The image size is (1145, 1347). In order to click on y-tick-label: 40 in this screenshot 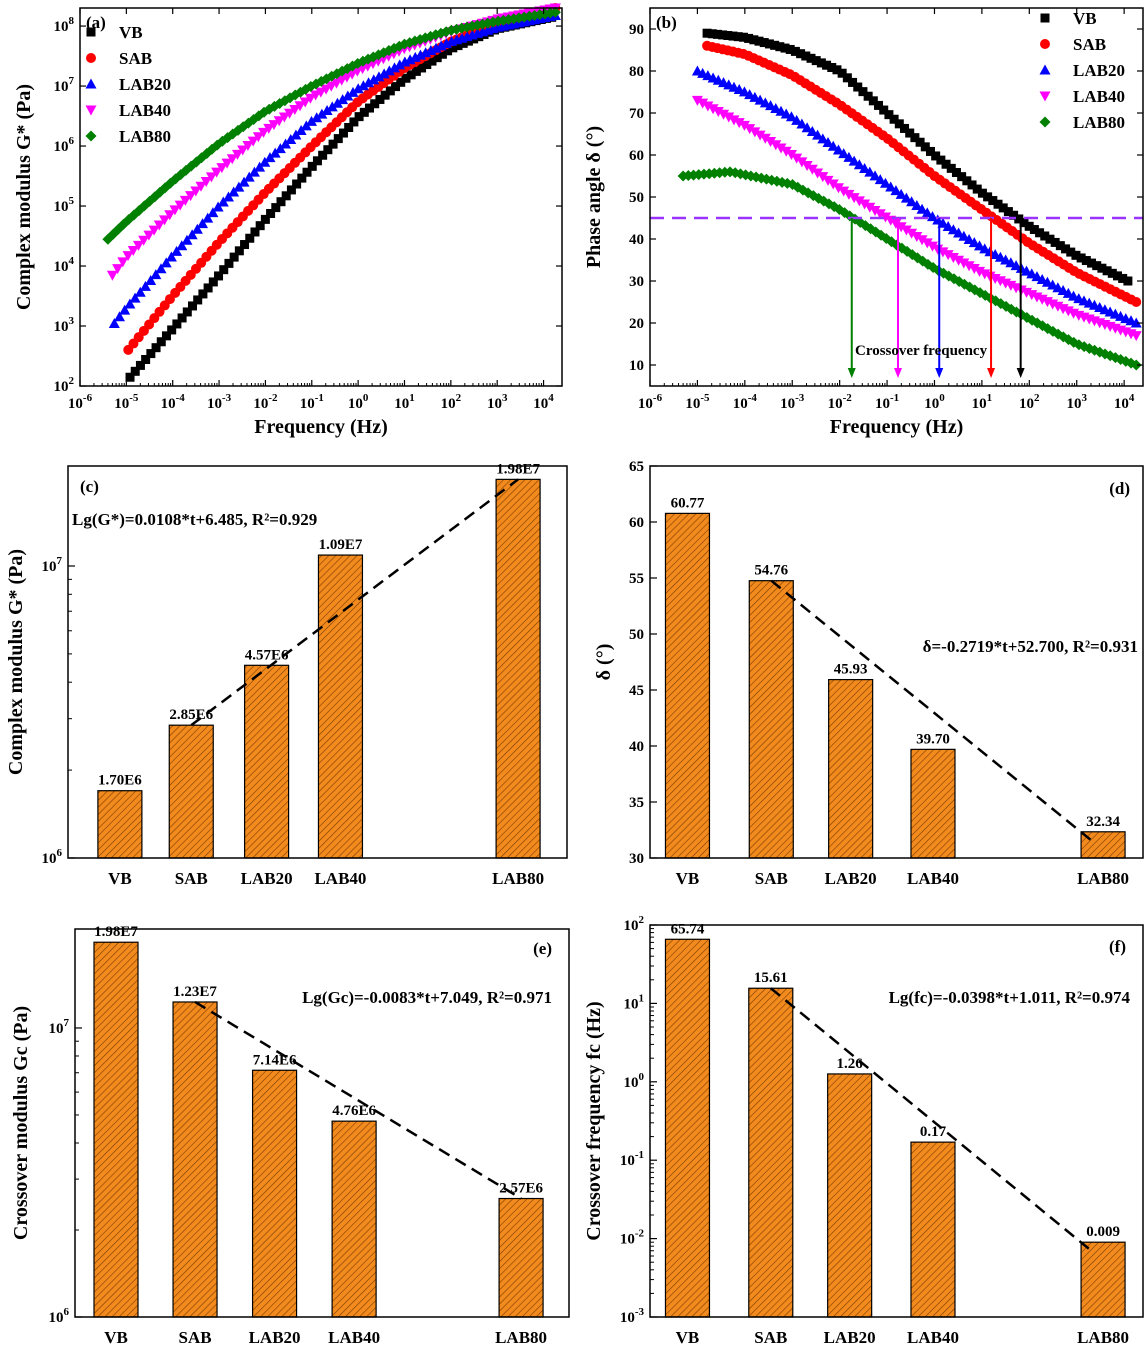, I will do `click(636, 747)`.